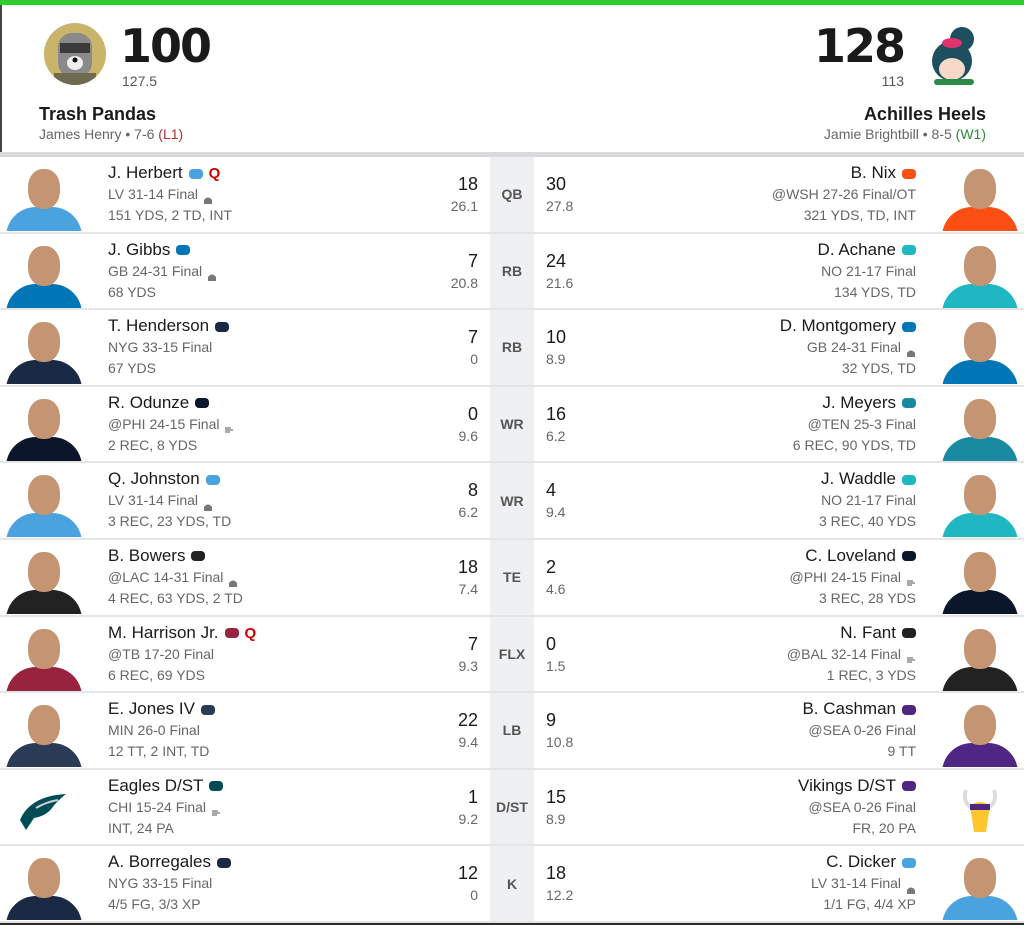 This screenshot has width=1024, height=925. I want to click on player-info: J. Waddle NO 21-17 Final 3 REC, 40 YDS, so click(867, 500).